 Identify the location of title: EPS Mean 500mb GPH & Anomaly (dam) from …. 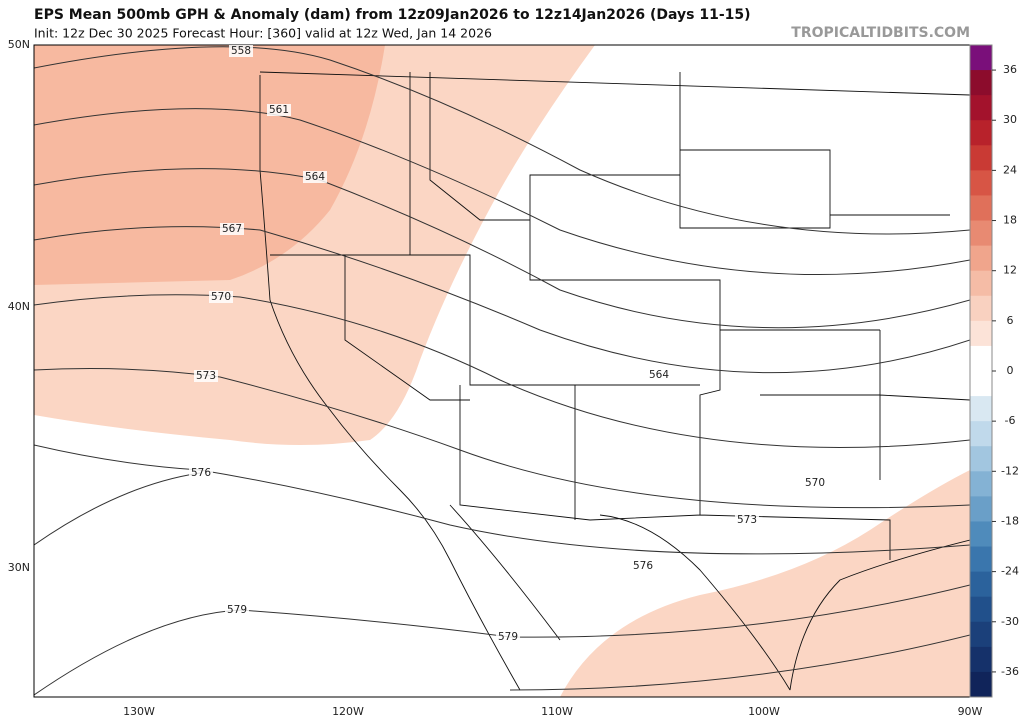
(392, 15).